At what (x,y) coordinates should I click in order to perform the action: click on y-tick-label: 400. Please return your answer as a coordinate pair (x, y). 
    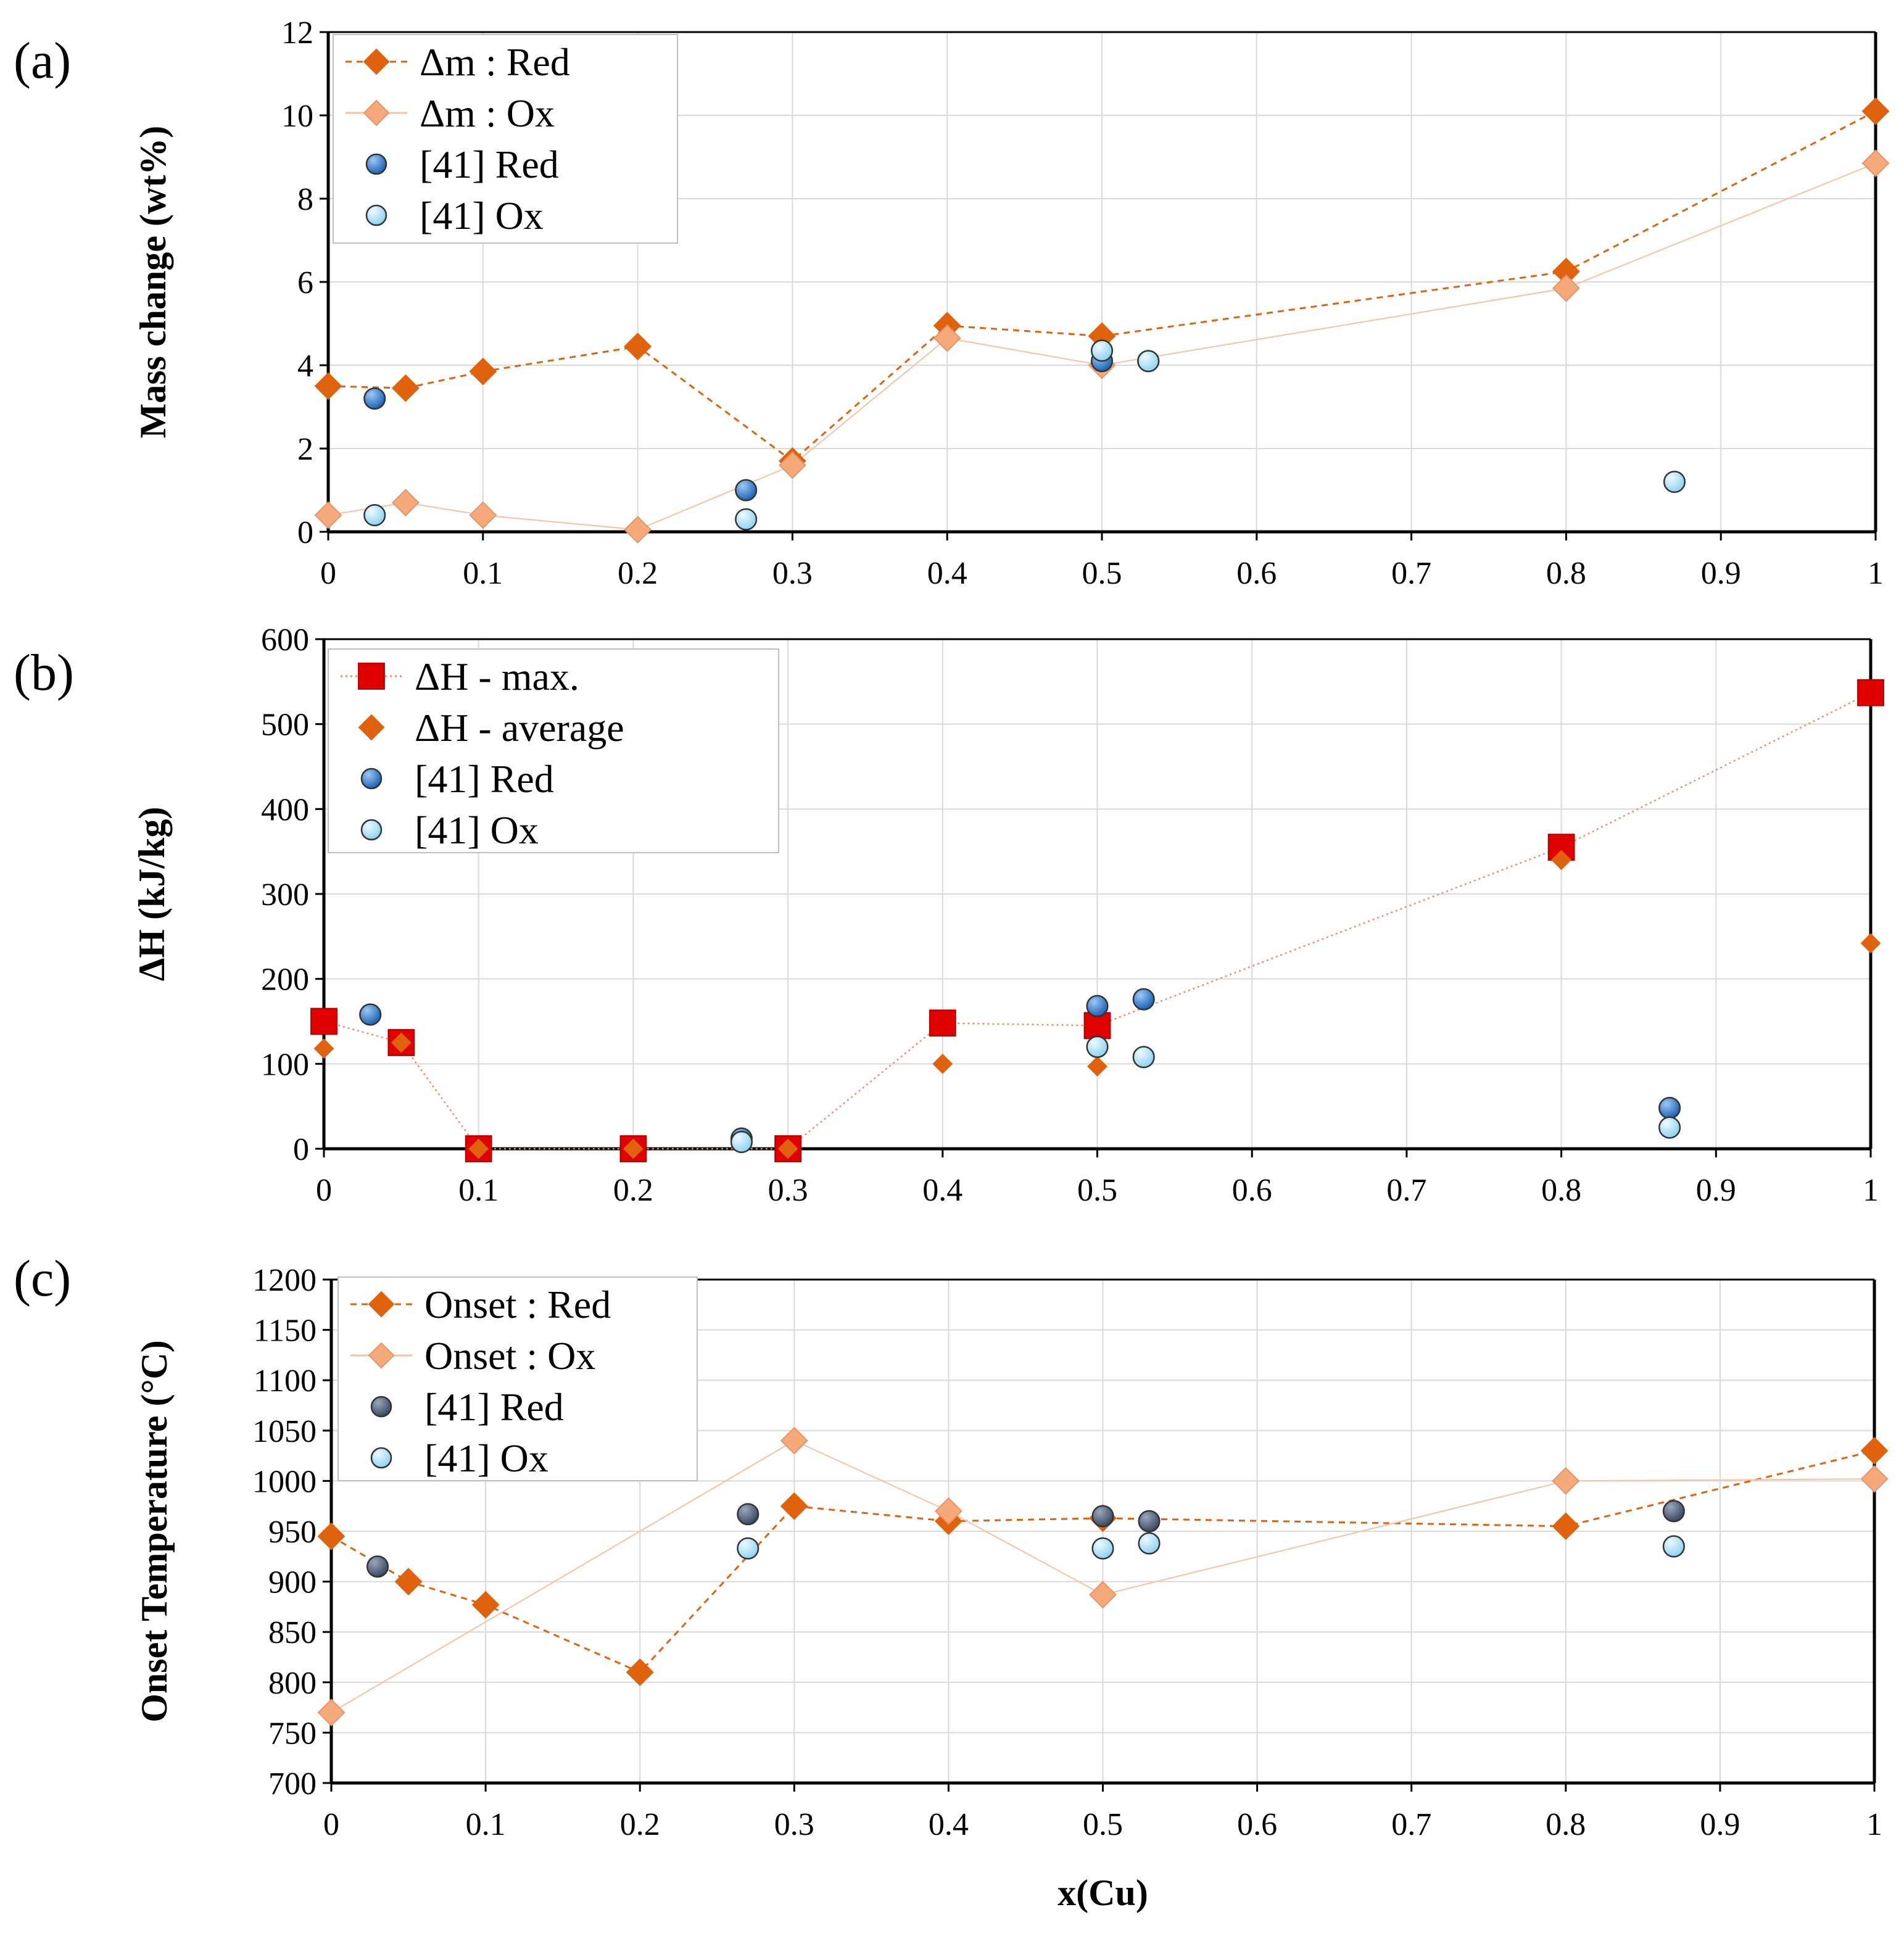
    Looking at the image, I should click on (285, 809).